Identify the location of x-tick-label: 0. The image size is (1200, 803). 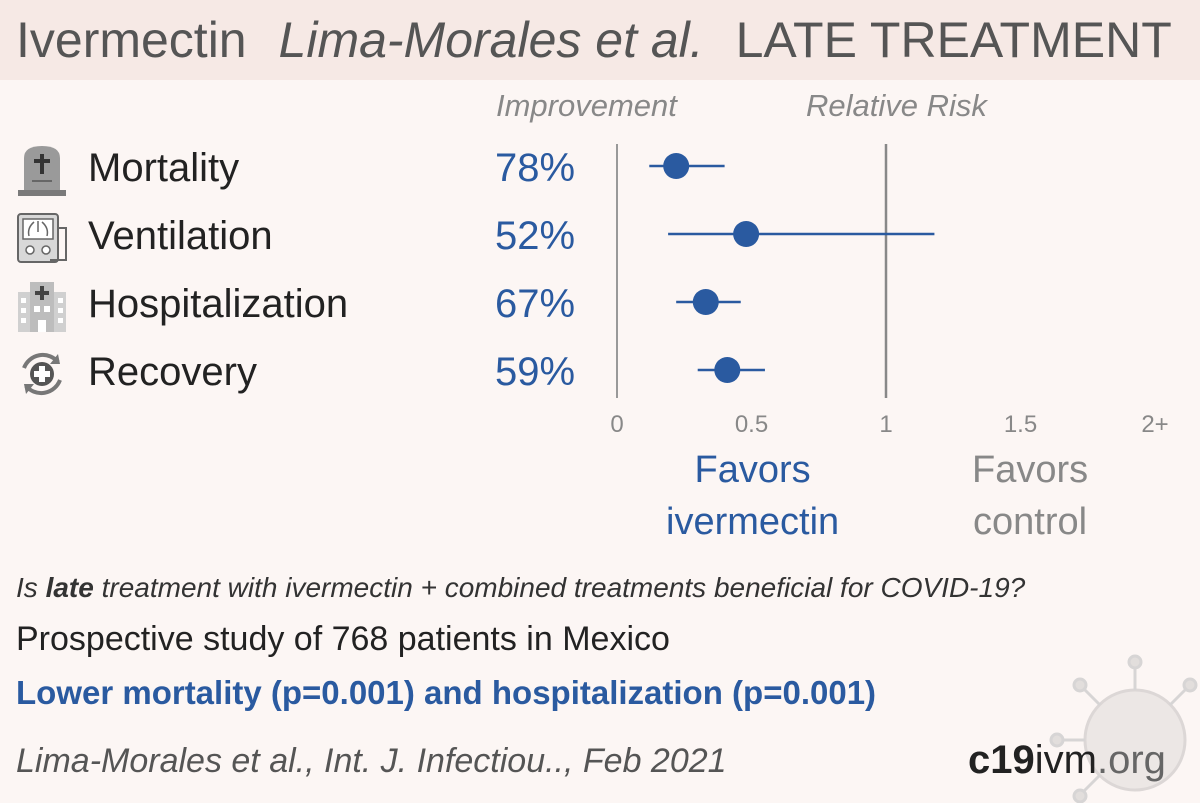
(616, 424).